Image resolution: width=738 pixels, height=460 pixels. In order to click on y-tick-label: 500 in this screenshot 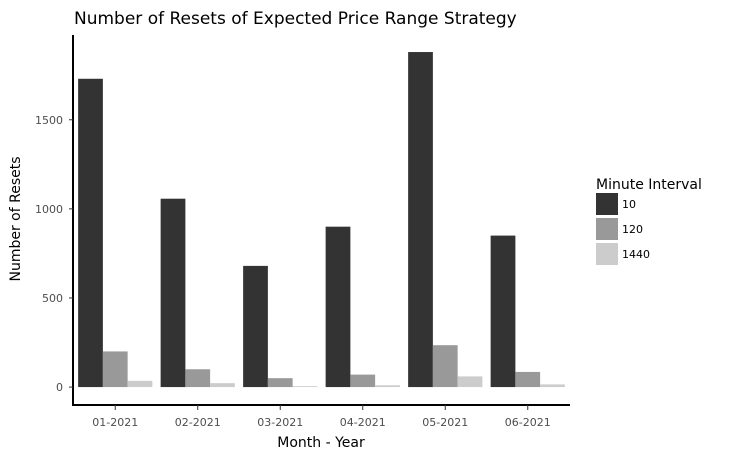, I will do `click(52, 298)`.